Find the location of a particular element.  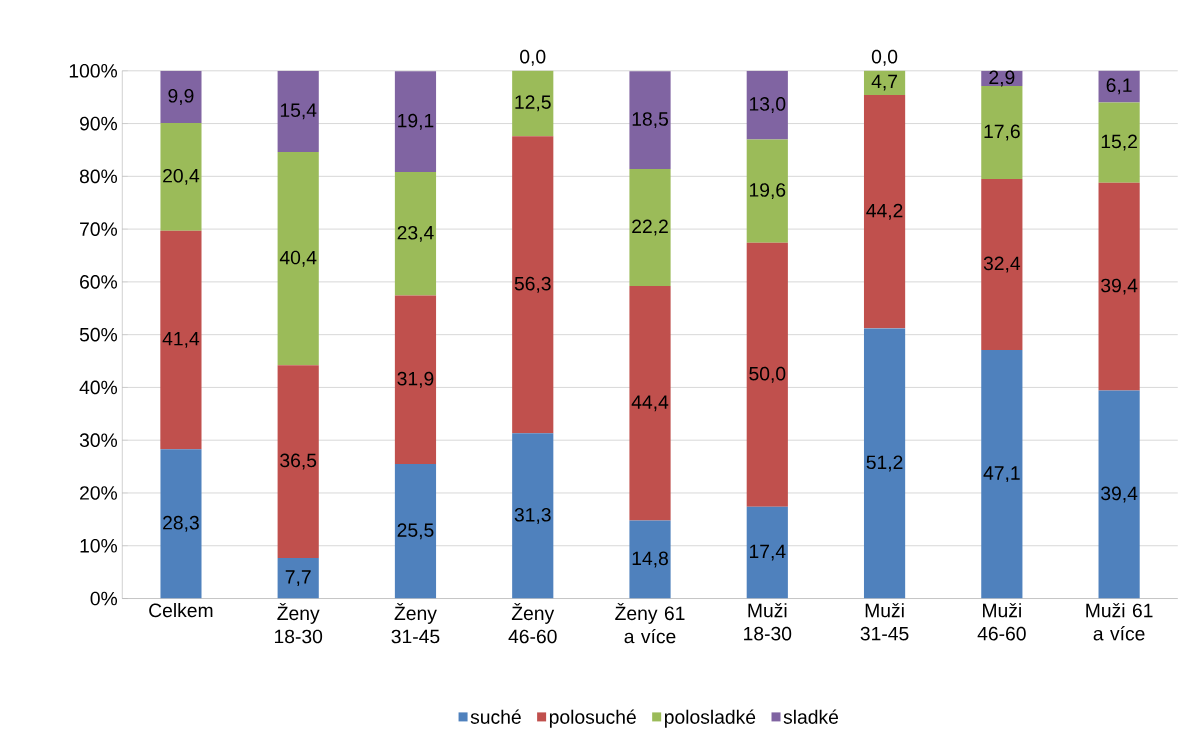

data-label: 17,6 is located at coordinates (1002, 132).